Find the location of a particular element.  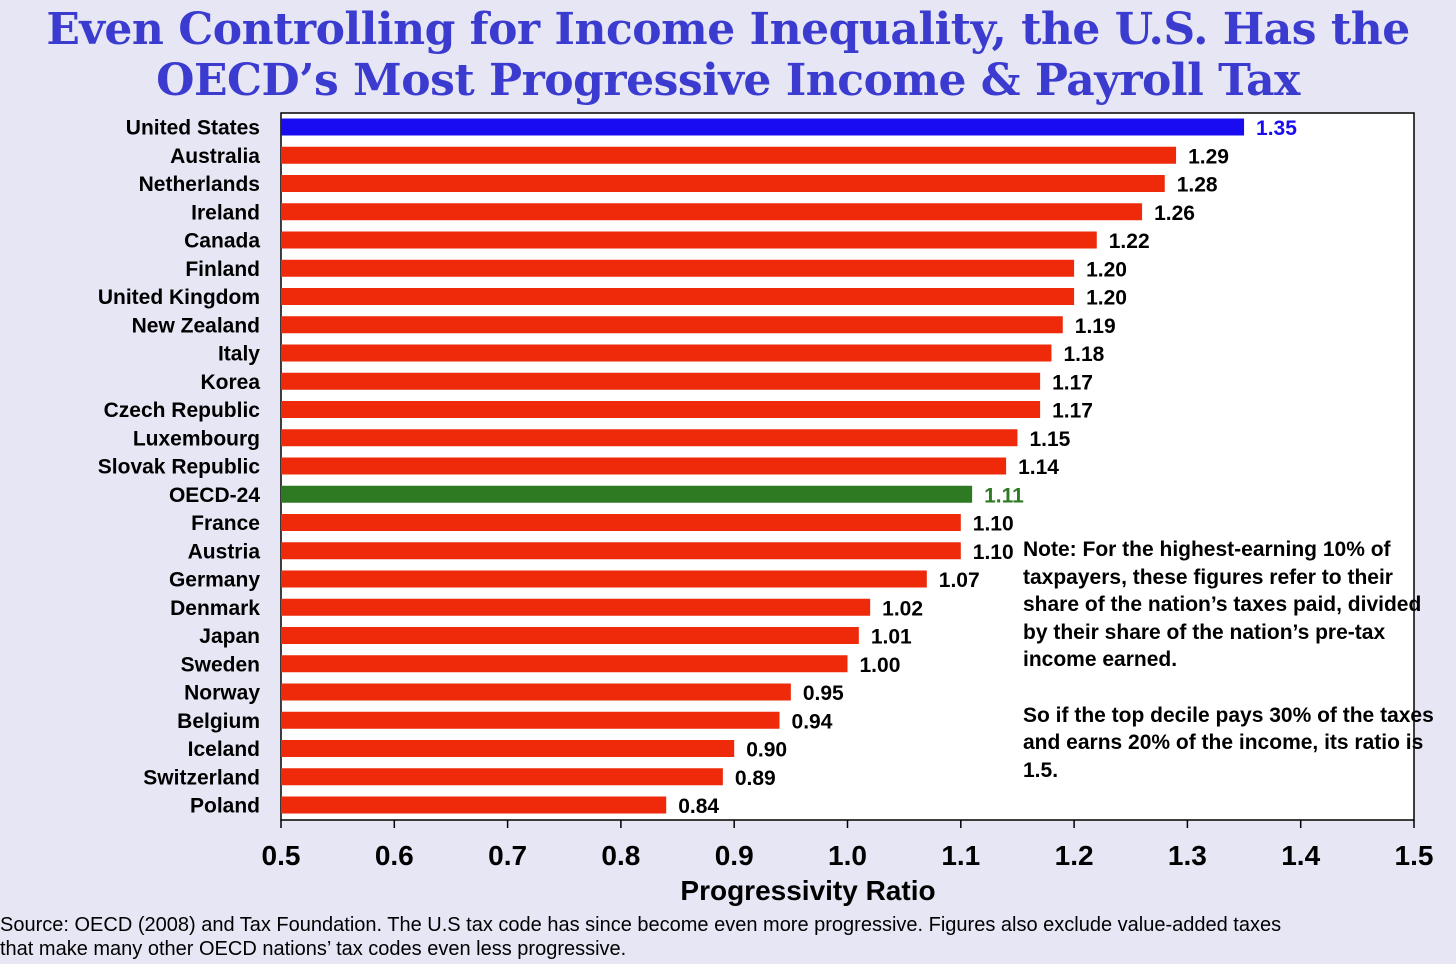

value-label: 1.26 is located at coordinates (1174, 213).